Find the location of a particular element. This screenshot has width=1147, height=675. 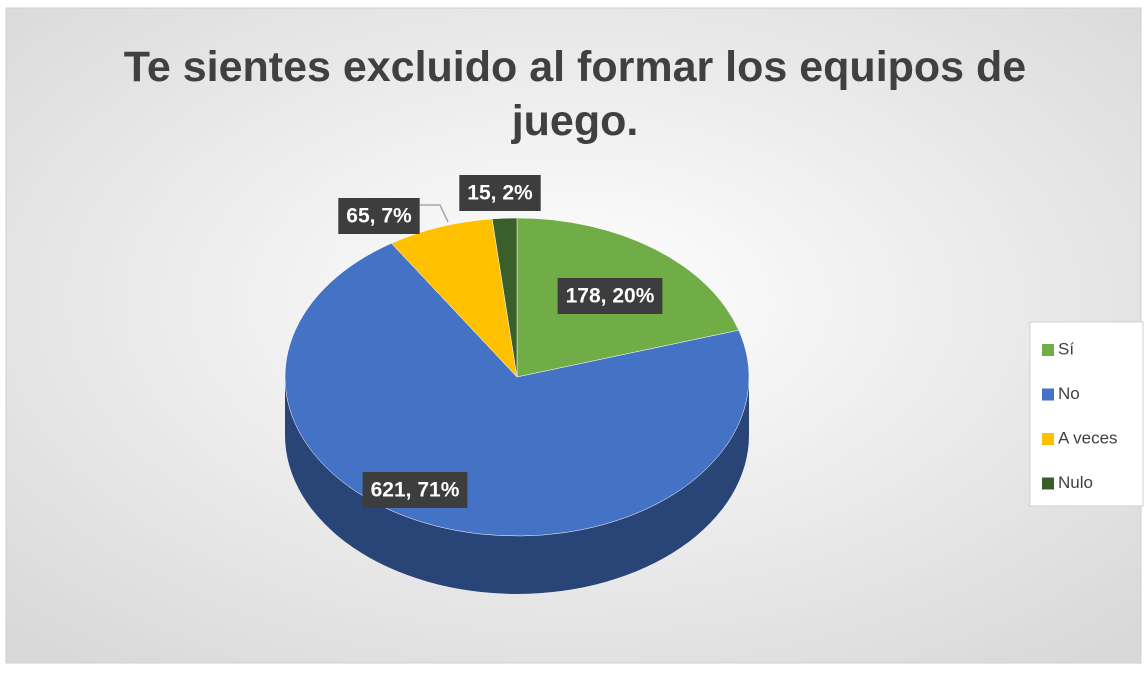

data-label: 15, 2% is located at coordinates (500, 193).